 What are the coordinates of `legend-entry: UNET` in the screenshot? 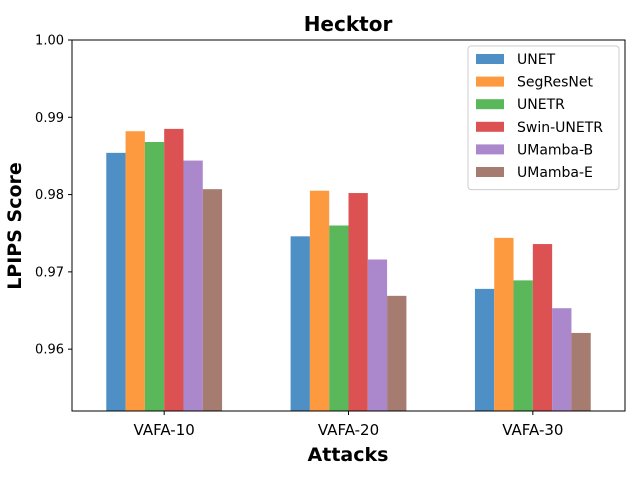 It's located at (536, 60).